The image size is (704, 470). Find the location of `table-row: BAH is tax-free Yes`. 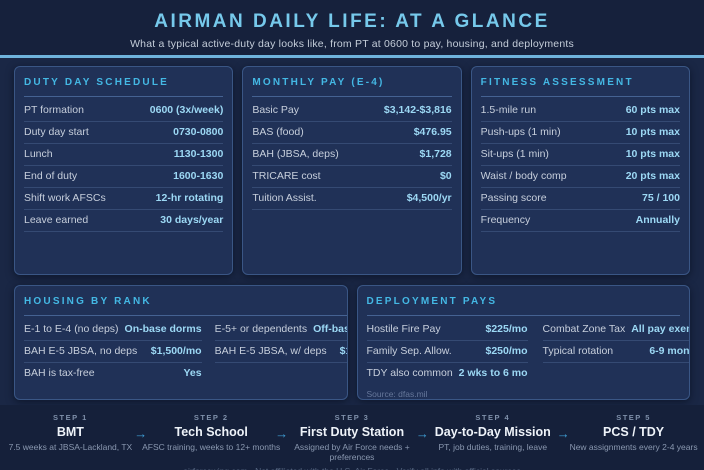

table-row: BAH is tax-free Yes is located at coordinates (113, 373).